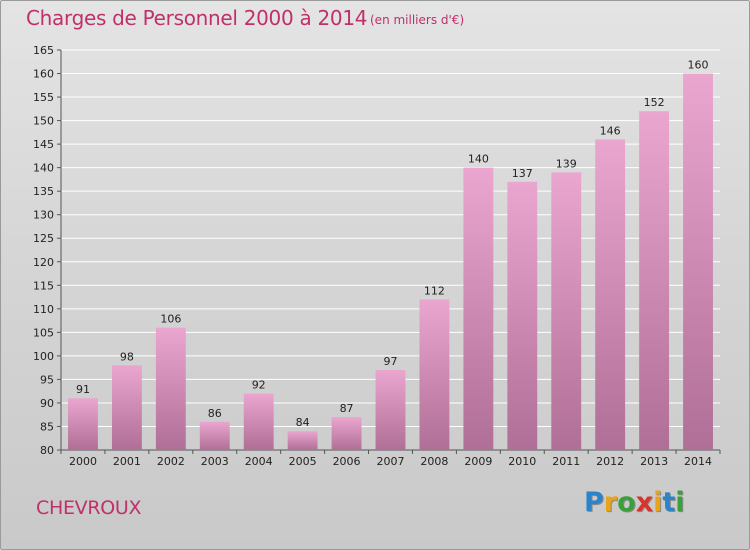  Describe the element at coordinates (170, 388) in the screenshot. I see `bar-2002` at that location.